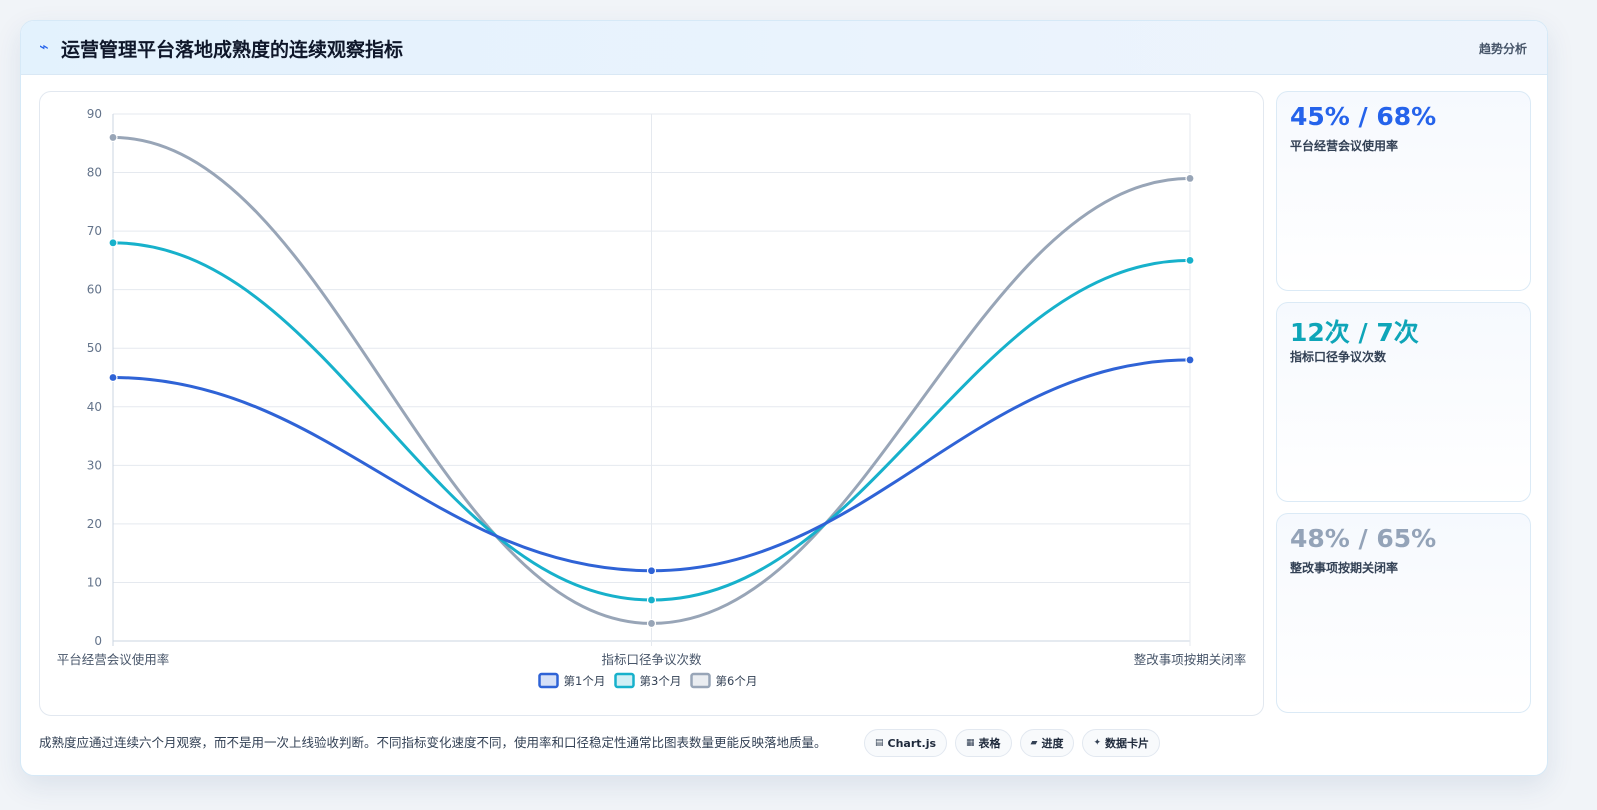 The height and width of the screenshot is (810, 1597). What do you see at coordinates (879, 743) in the screenshot?
I see `monitor-icon: ▤` at bounding box center [879, 743].